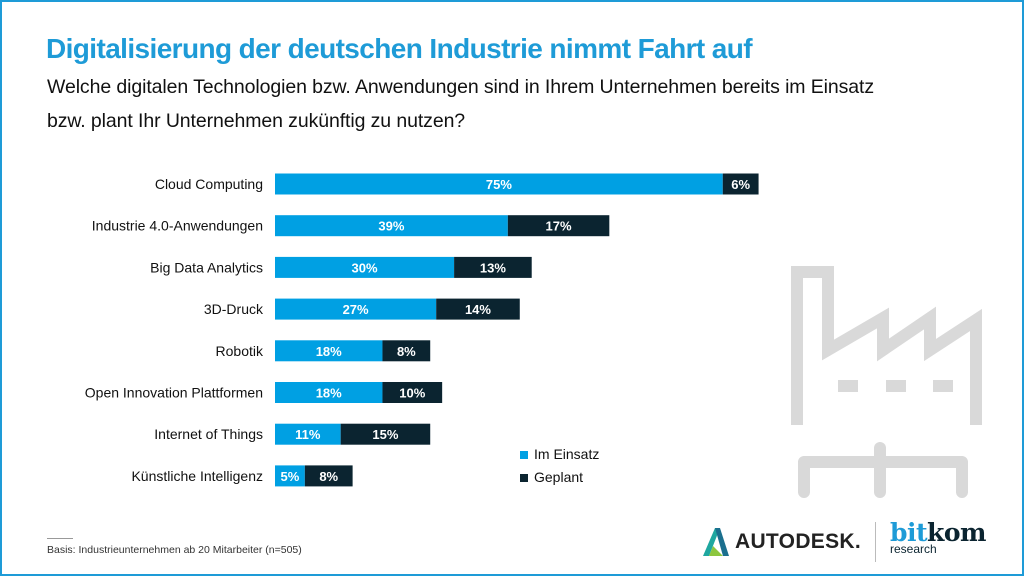 This screenshot has height=576, width=1024. I want to click on data-label: 14%, so click(478, 309).